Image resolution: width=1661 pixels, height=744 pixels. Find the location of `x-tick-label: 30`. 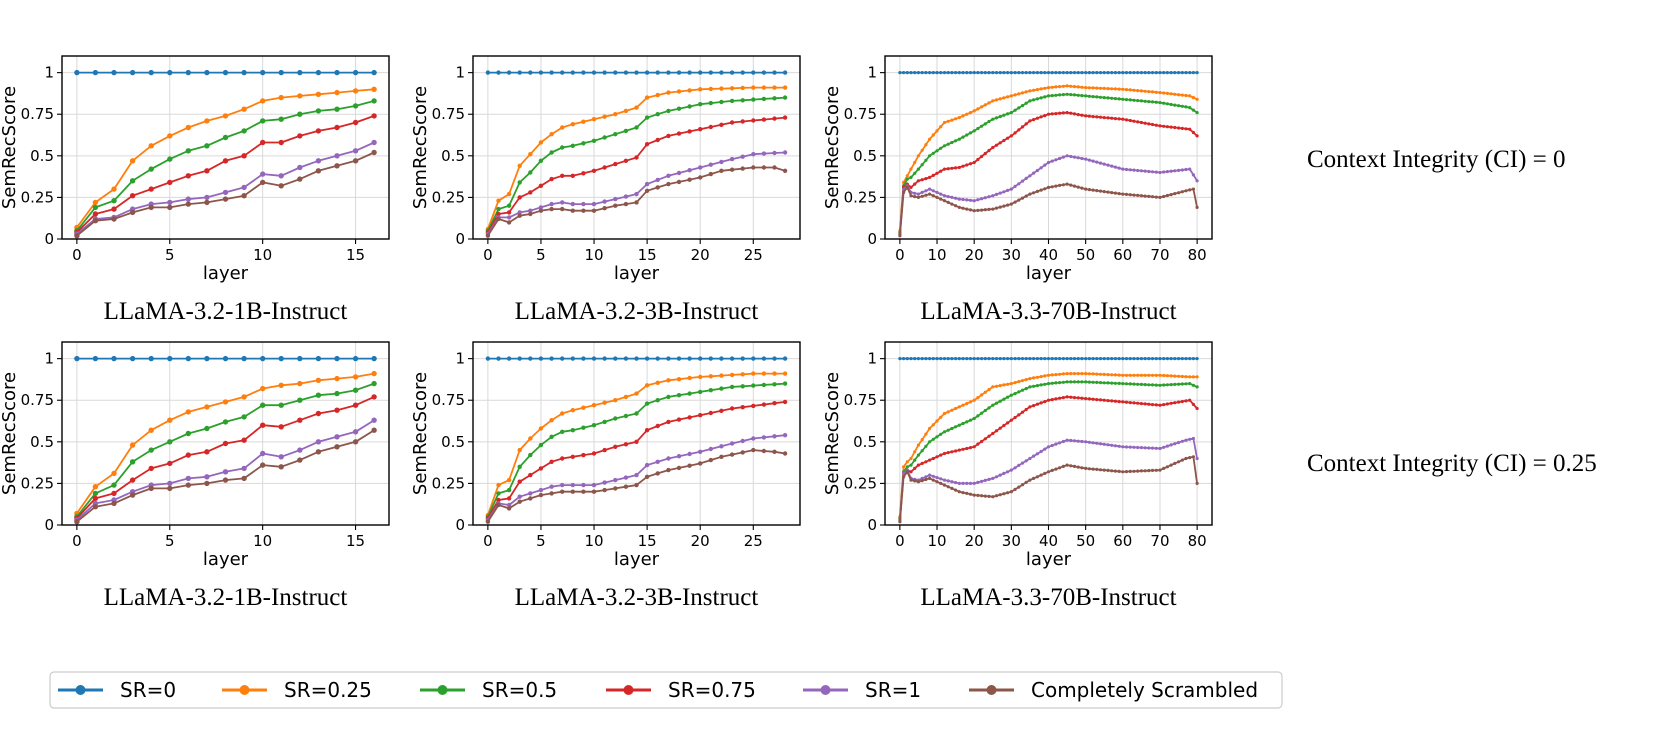

x-tick-label: 30 is located at coordinates (1011, 541).